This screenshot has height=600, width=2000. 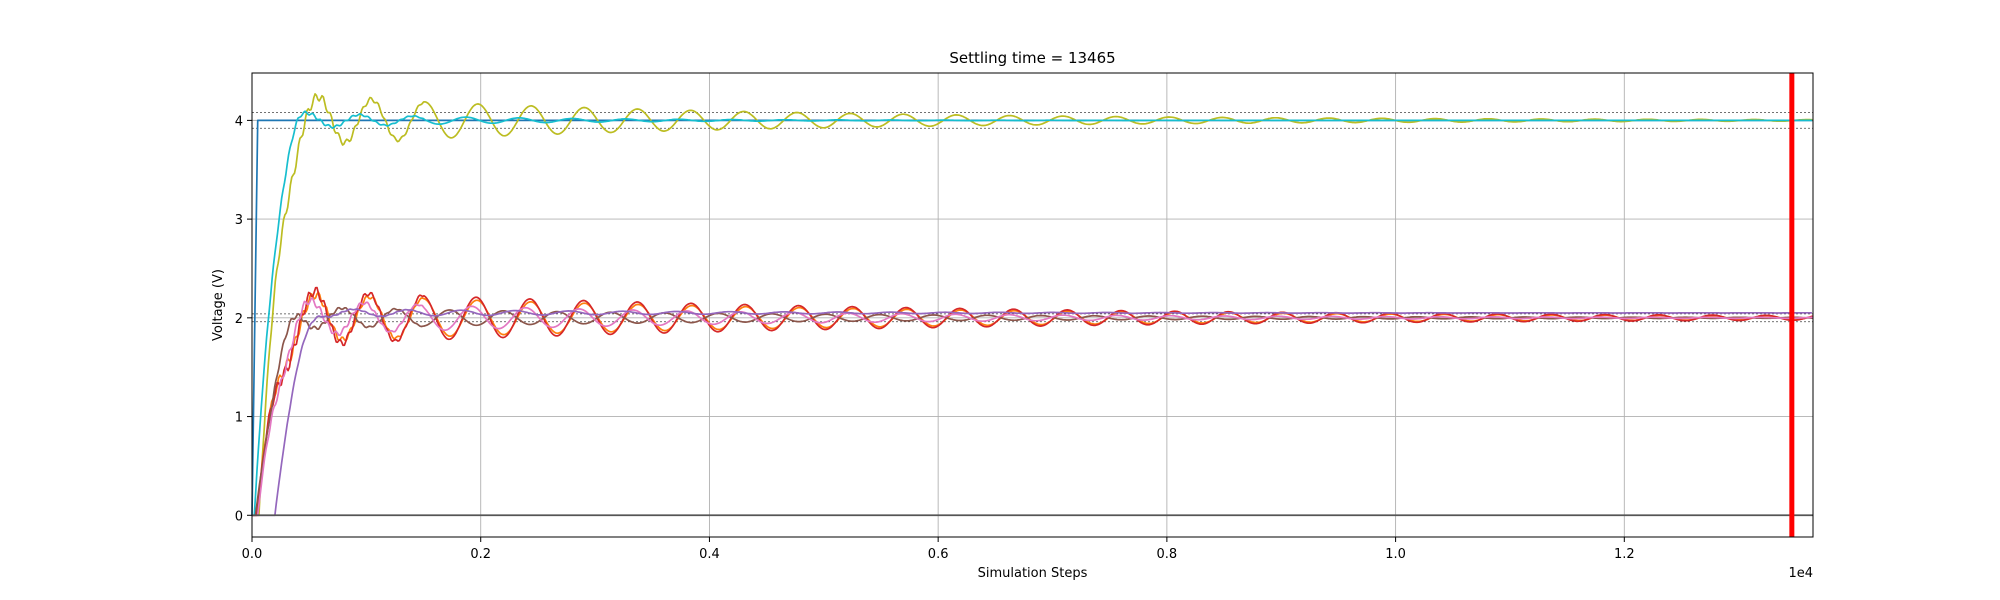 I want to click on x-axis-ticks: 0.0 0.2 0.4 0.6 0.8 1.0 1.2, so click(x=938, y=549).